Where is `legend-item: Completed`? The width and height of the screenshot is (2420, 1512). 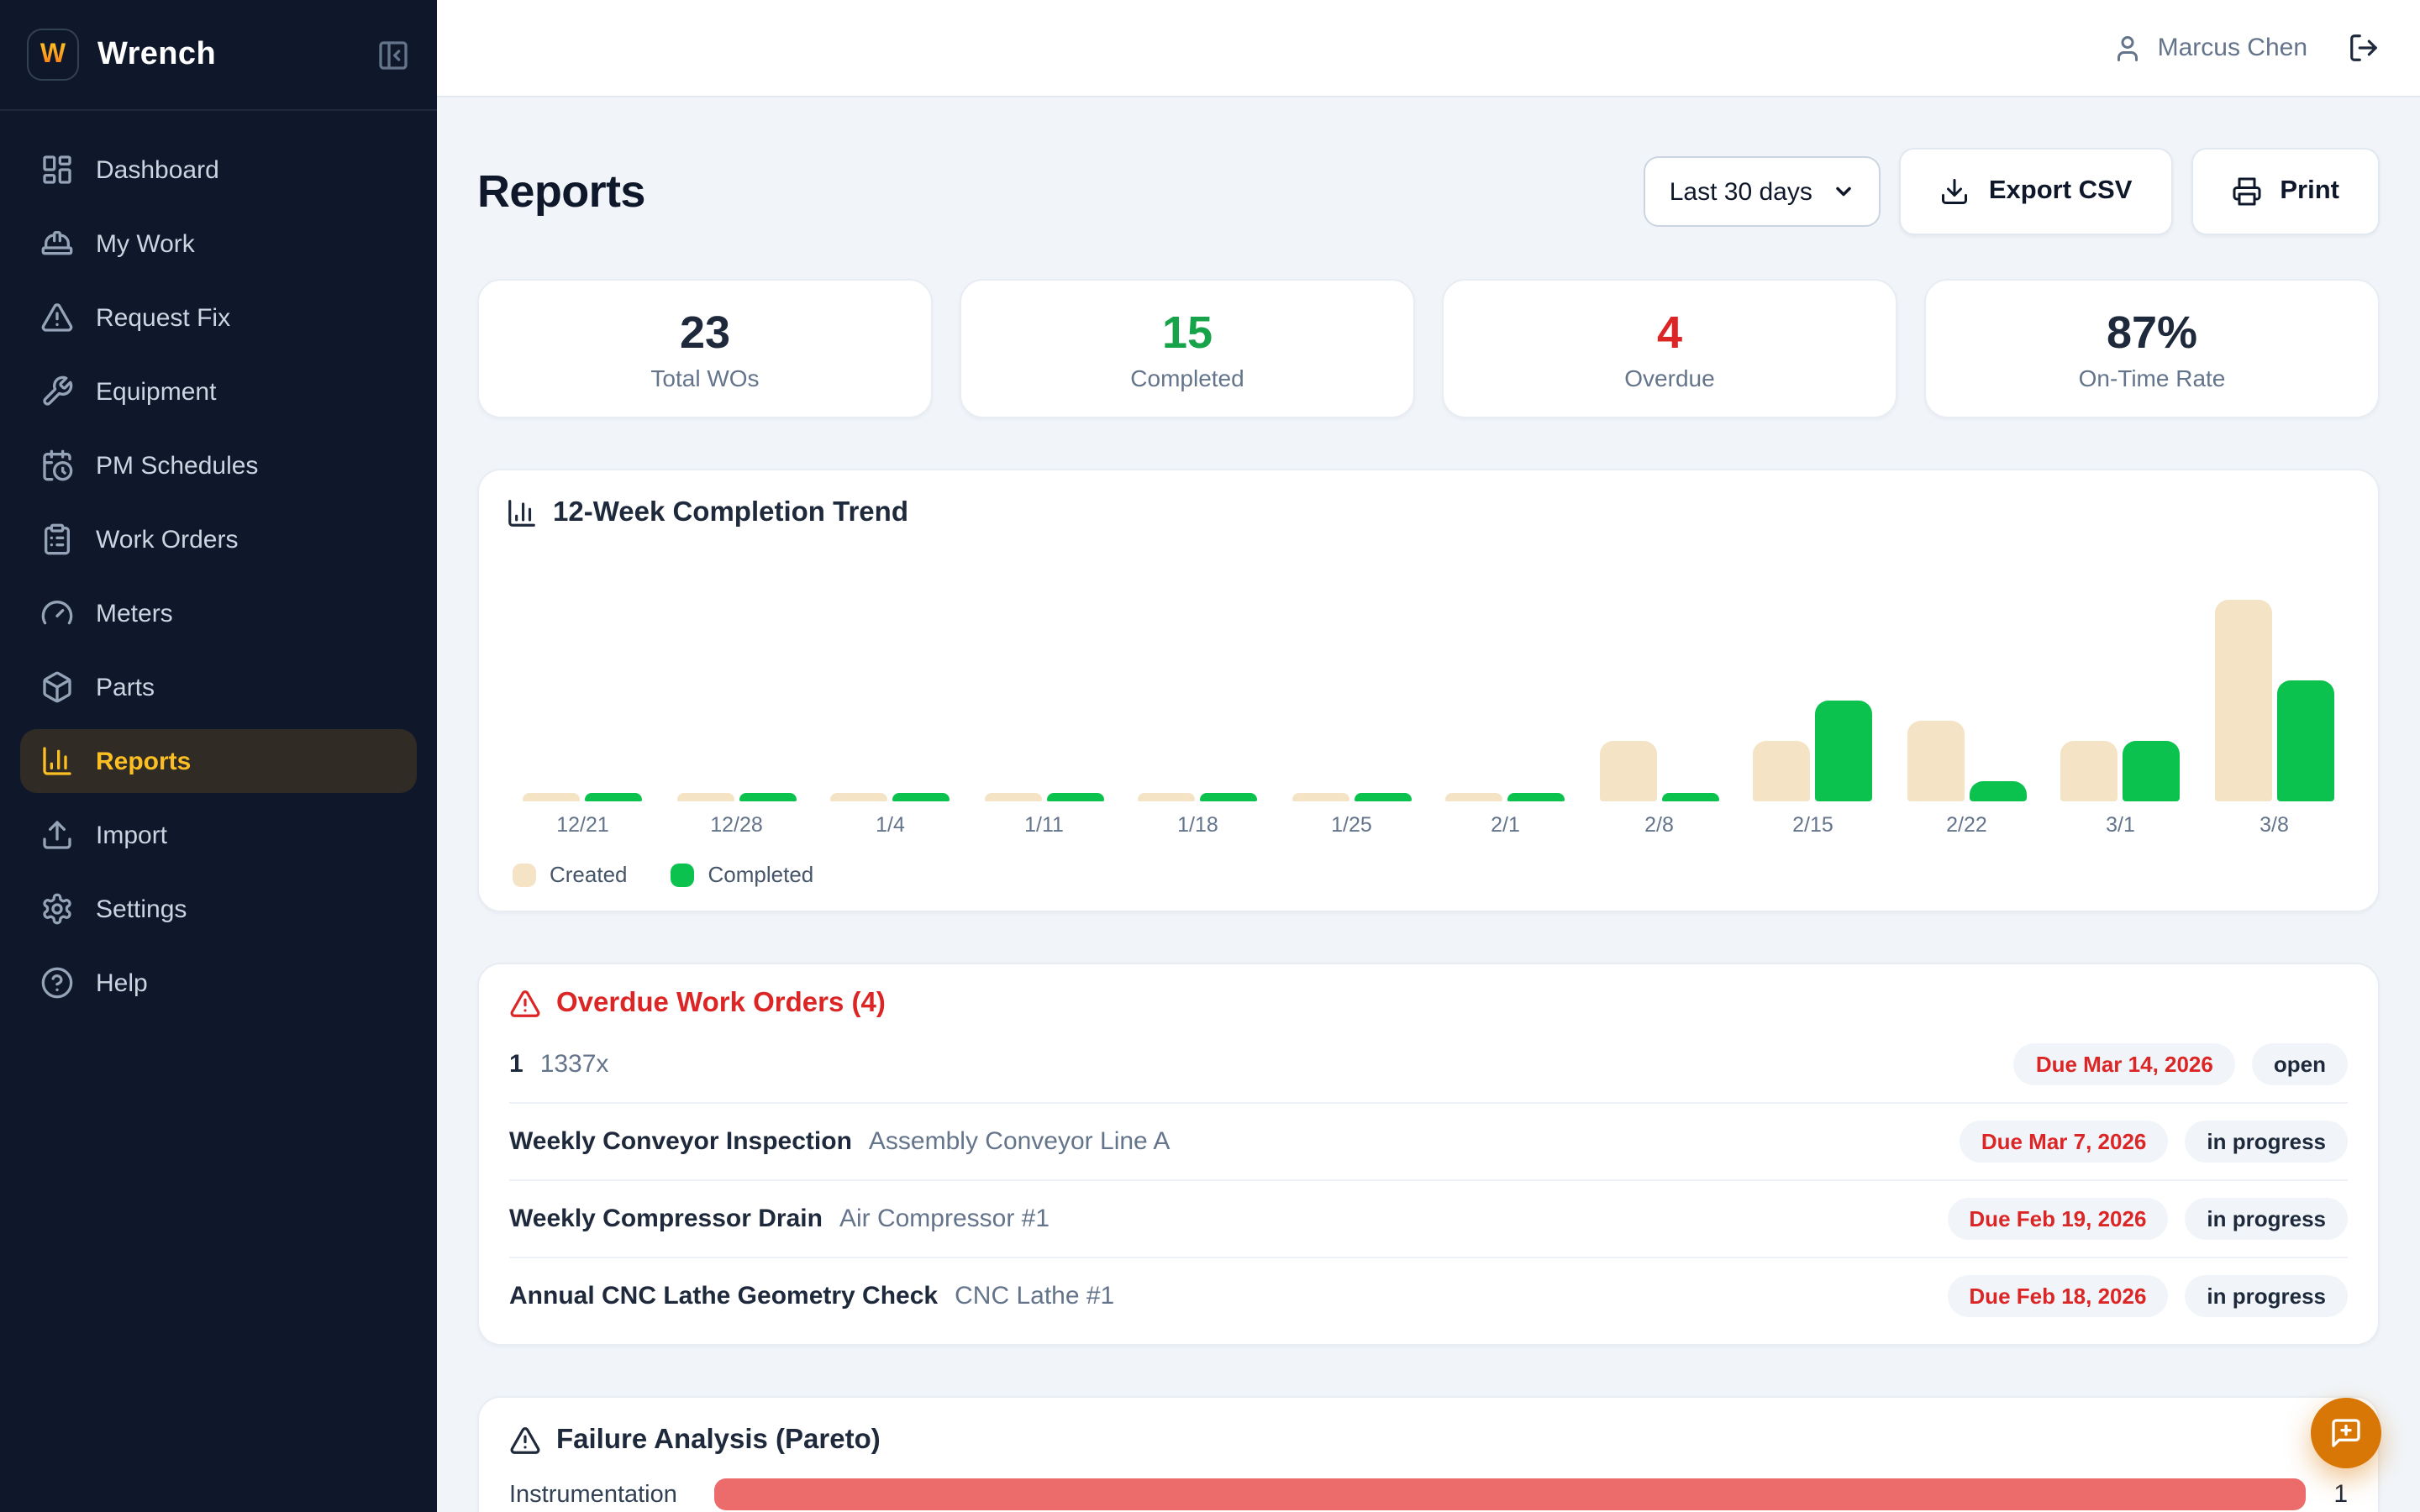 legend-item: Completed is located at coordinates (742, 874).